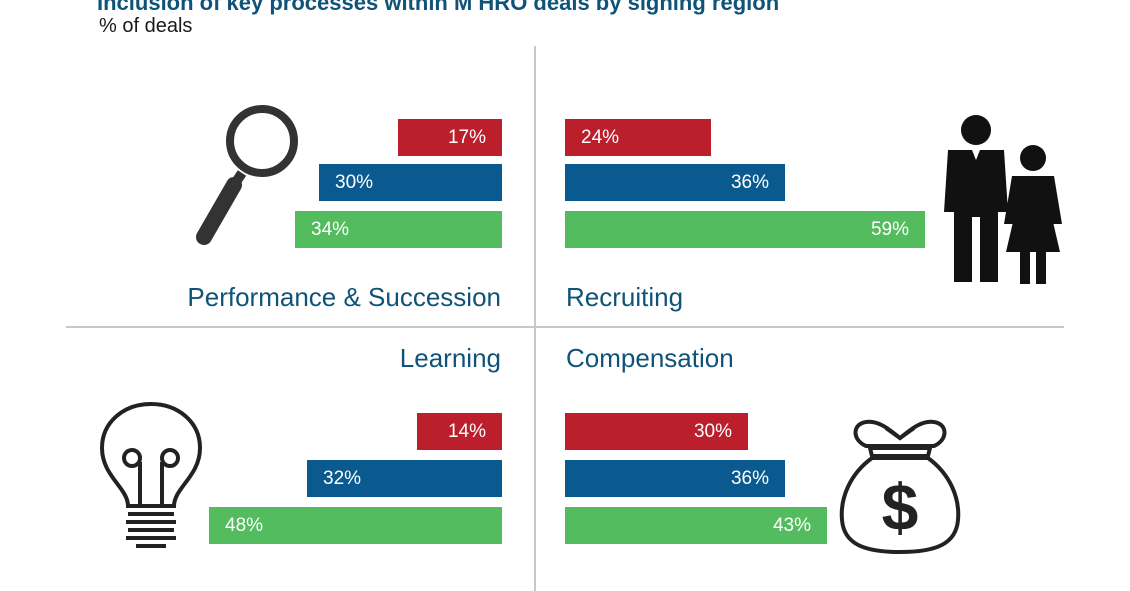  What do you see at coordinates (151, 474) in the screenshot?
I see `lightbulb-icon` at bounding box center [151, 474].